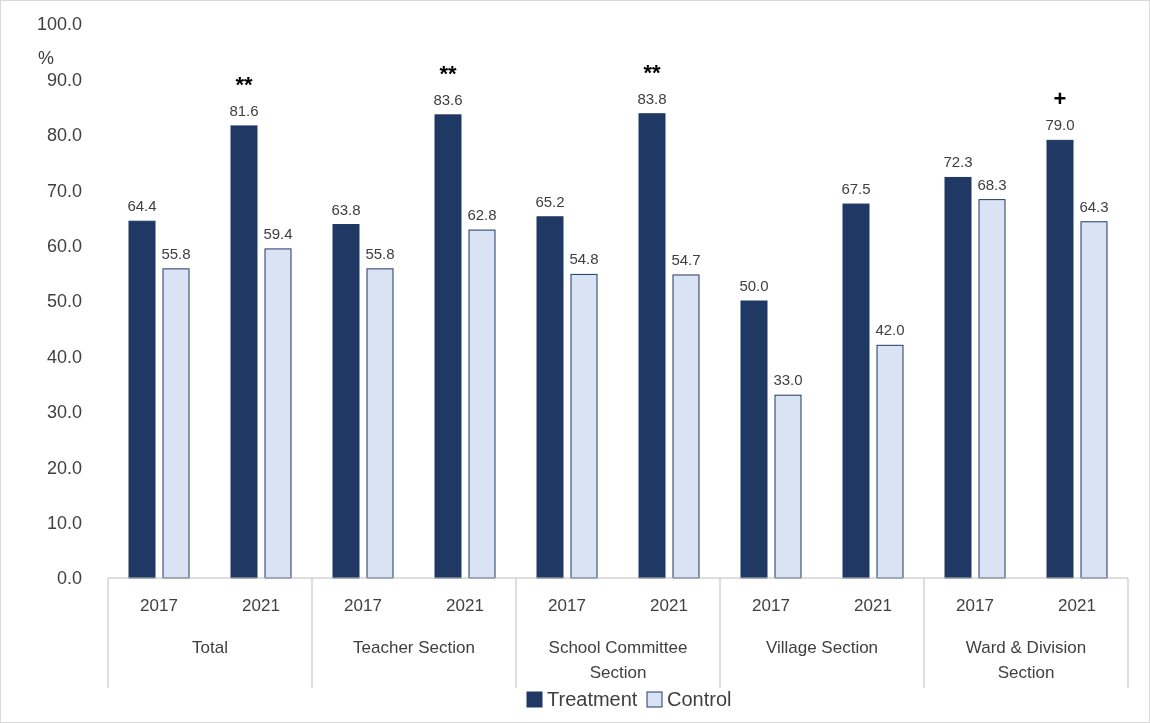 The height and width of the screenshot is (723, 1150). What do you see at coordinates (64, 301) in the screenshot?
I see `y-tick-label: 50.0` at bounding box center [64, 301].